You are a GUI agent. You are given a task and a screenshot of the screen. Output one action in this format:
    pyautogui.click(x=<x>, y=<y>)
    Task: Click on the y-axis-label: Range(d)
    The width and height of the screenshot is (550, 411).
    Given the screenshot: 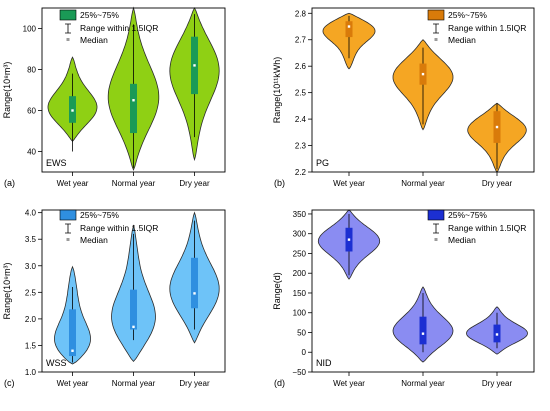 What is the action you would take?
    pyautogui.click(x=277, y=291)
    